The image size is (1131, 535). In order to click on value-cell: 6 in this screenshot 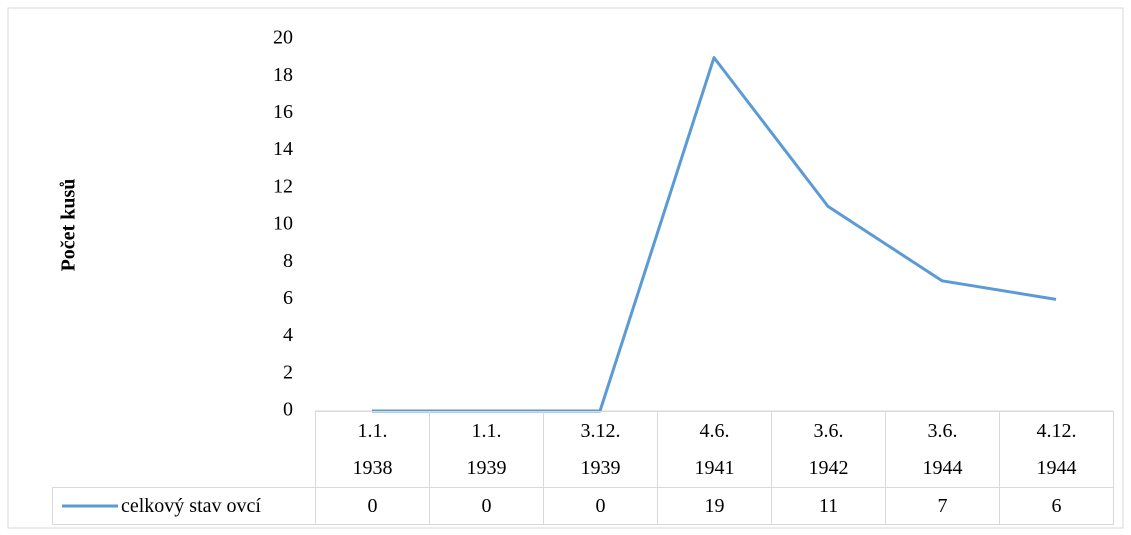, I will do `click(1056, 506)`.